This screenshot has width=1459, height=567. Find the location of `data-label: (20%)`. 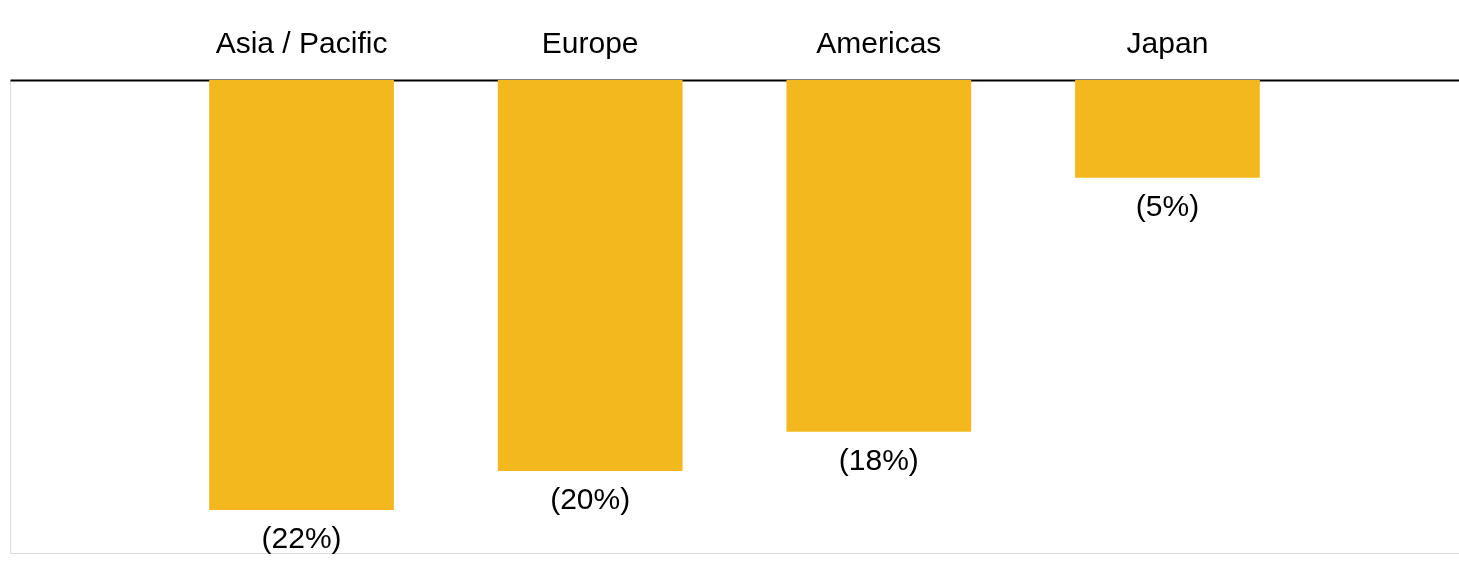

data-label: (20%) is located at coordinates (590, 498).